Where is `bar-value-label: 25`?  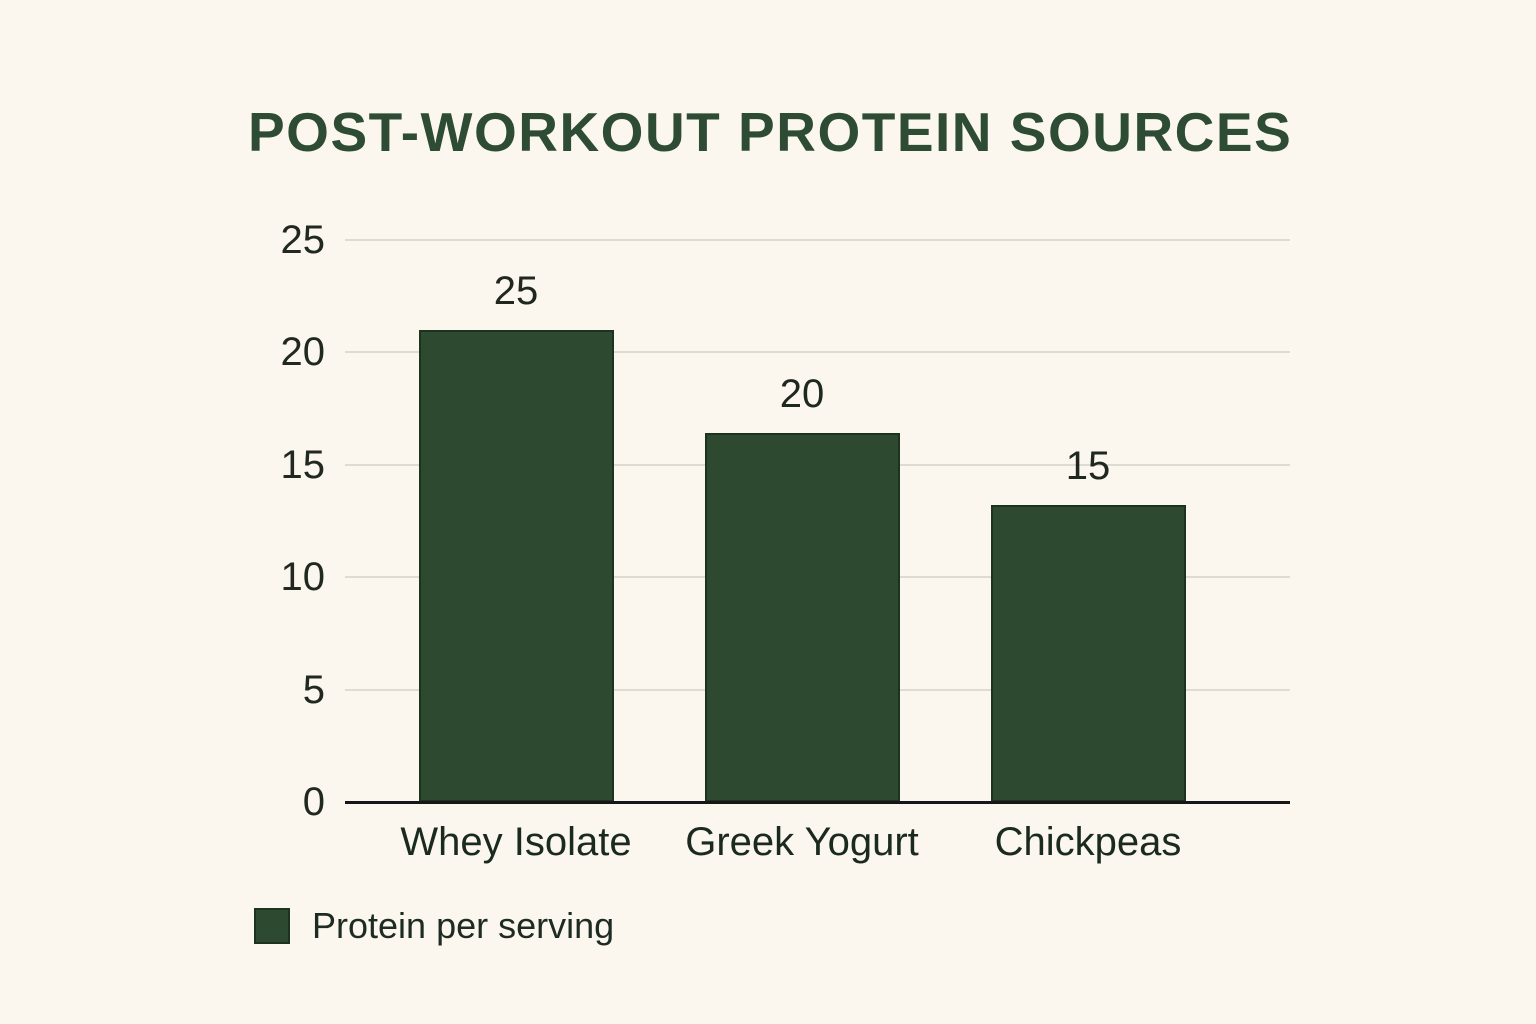 bar-value-label: 25 is located at coordinates (516, 291).